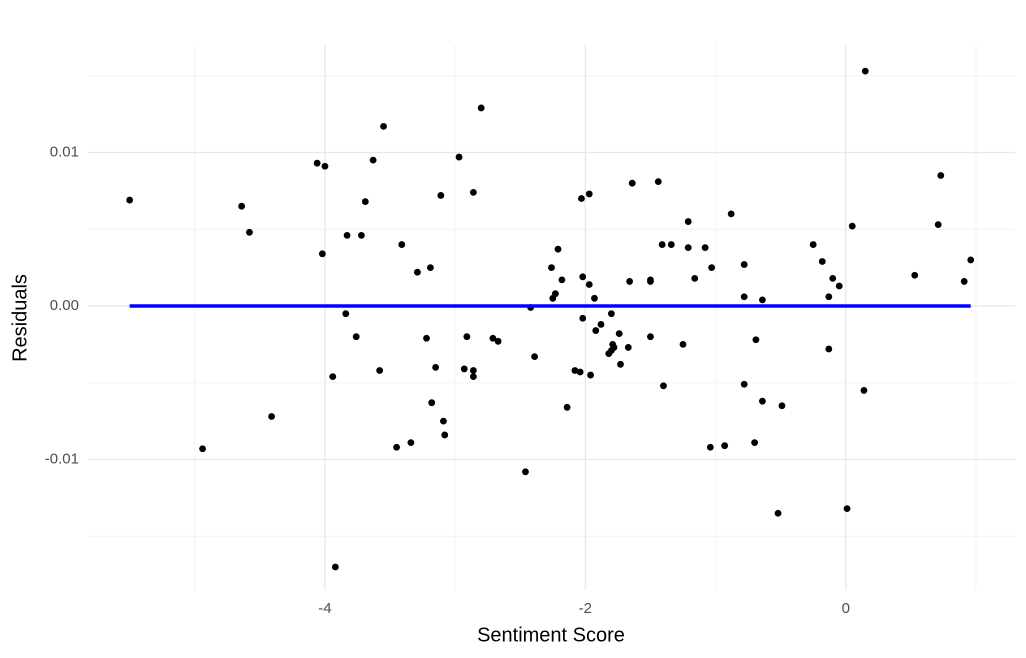  I want to click on y-tick-label: 0.01, so click(64, 151).